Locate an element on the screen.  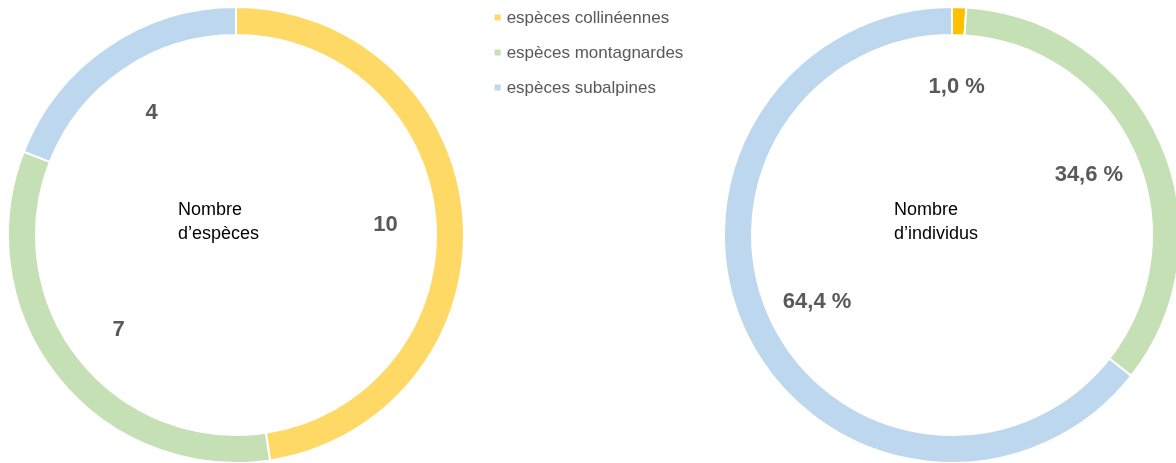
legend-label: espèces montagnardes is located at coordinates (595, 52).